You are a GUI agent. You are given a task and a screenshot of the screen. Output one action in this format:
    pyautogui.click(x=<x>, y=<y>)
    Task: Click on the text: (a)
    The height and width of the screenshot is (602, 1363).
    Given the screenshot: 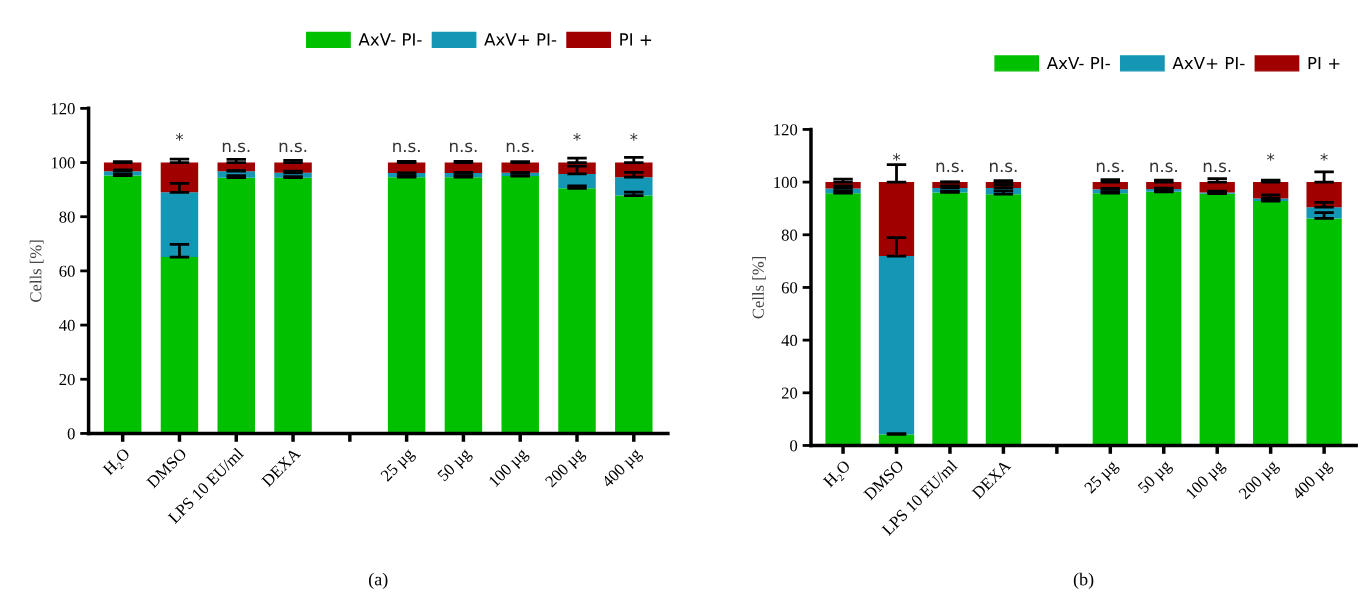 What is the action you would take?
    pyautogui.click(x=378, y=581)
    